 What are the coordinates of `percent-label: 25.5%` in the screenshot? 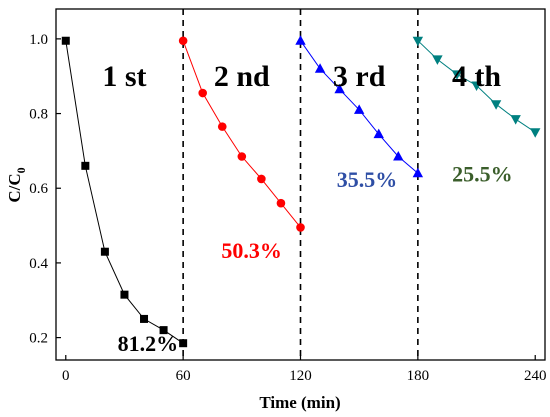 It's located at (482, 173).